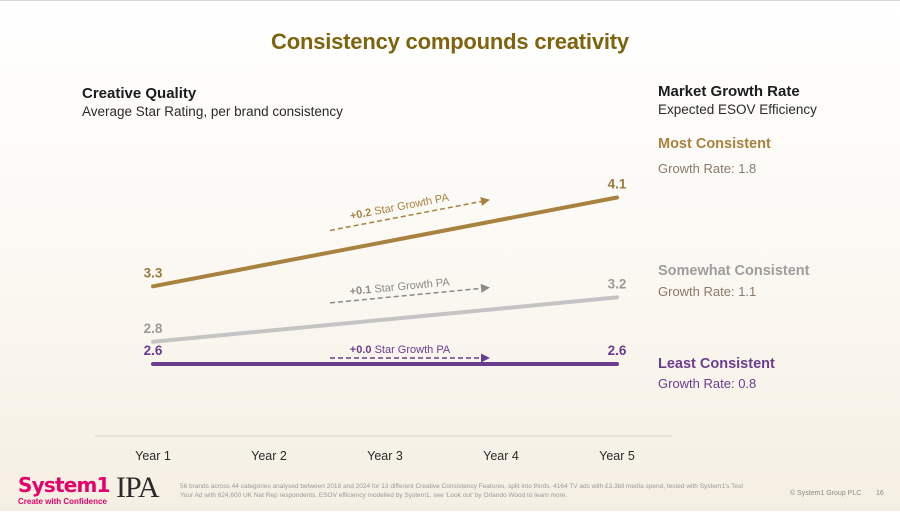 This screenshot has width=900, height=512. Describe the element at coordinates (707, 291) in the screenshot. I see `segment-somewhat-rate: Growth Rate: 1.1` at that location.